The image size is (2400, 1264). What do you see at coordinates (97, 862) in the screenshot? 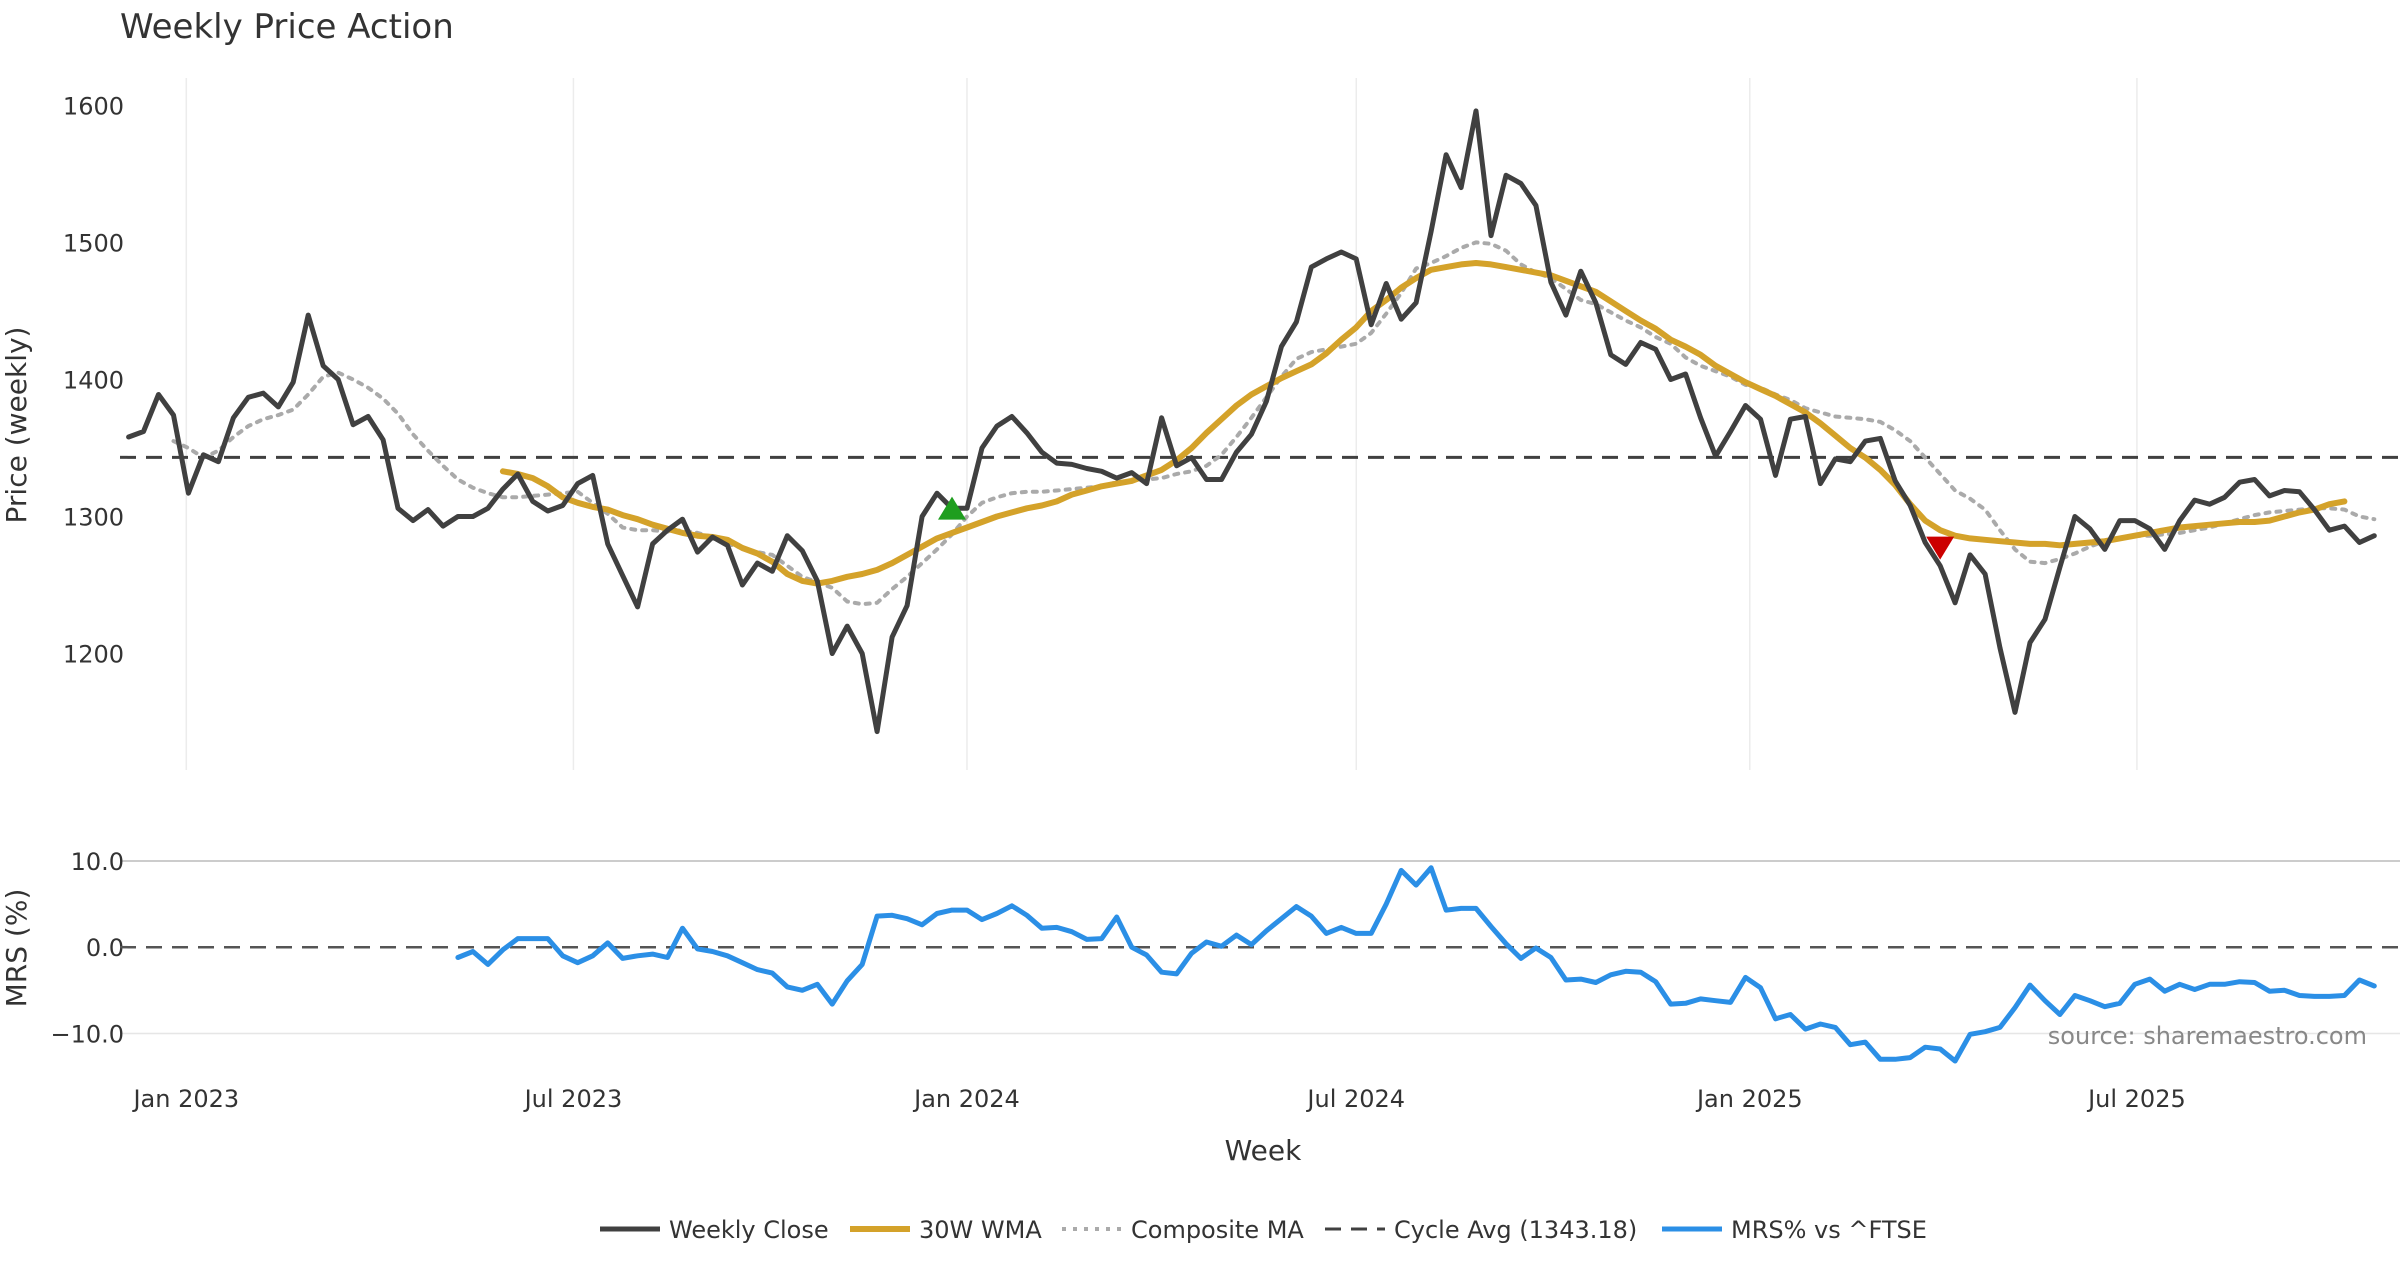
I see `mrs-y-tick-label: 10.0` at bounding box center [97, 862].